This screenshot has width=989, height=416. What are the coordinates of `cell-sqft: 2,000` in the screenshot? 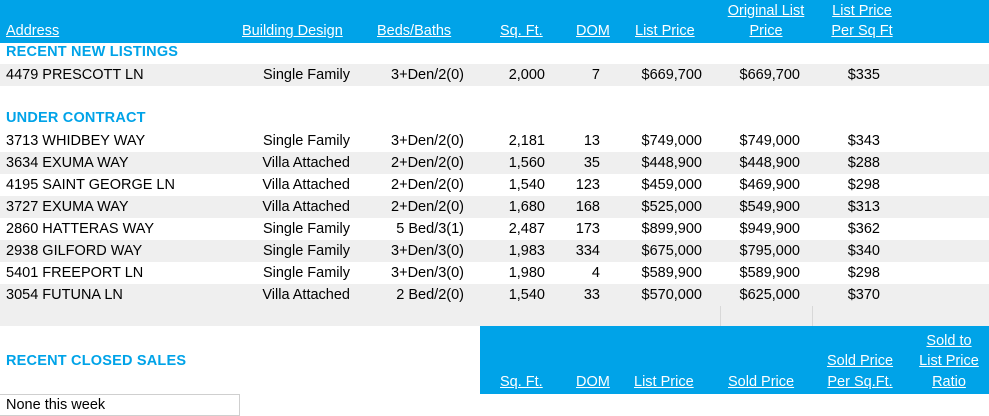 It's located at (526, 75).